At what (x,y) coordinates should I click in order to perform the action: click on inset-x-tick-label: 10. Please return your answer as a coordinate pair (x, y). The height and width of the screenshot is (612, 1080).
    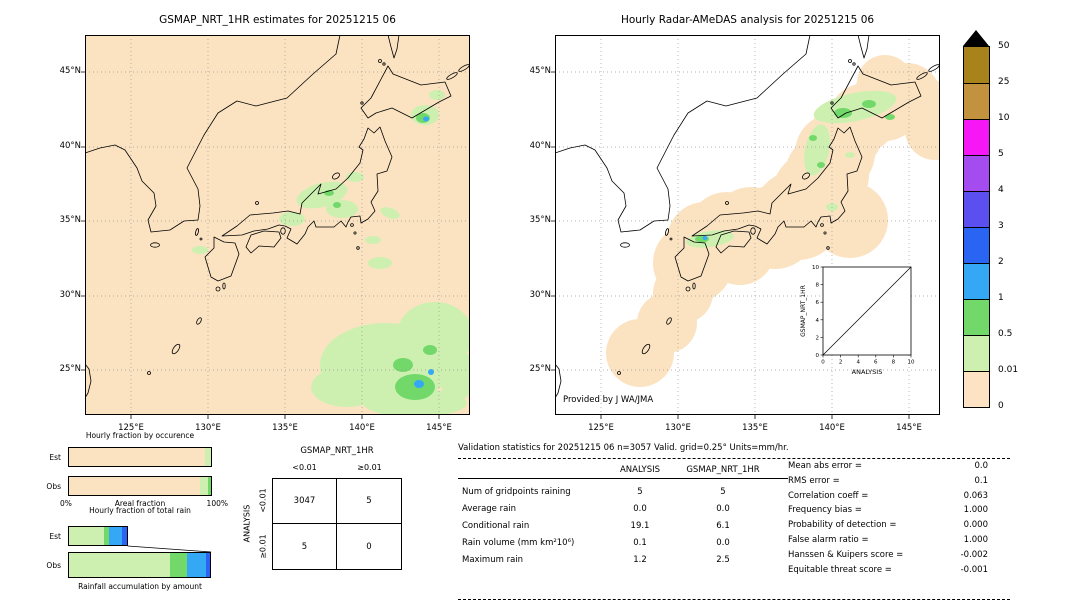
    Looking at the image, I should click on (911, 363).